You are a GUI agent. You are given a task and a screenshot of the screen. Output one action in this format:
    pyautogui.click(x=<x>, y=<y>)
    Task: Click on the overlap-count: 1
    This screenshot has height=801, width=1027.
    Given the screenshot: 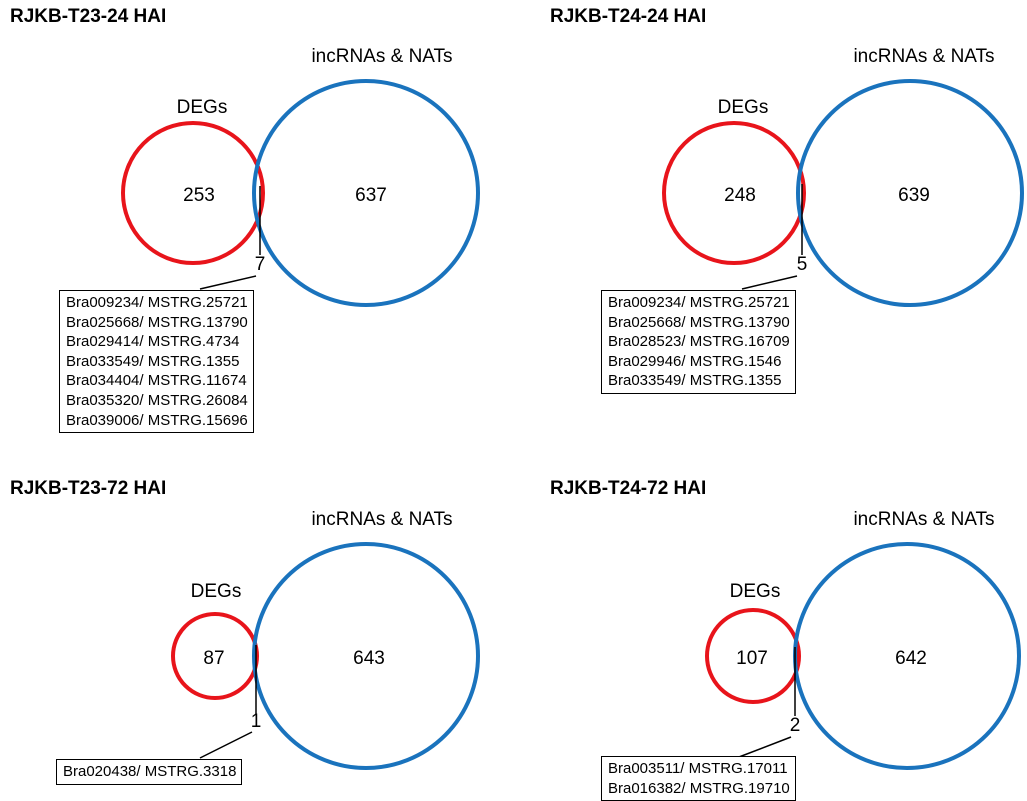 What is the action you would take?
    pyautogui.click(x=256, y=721)
    